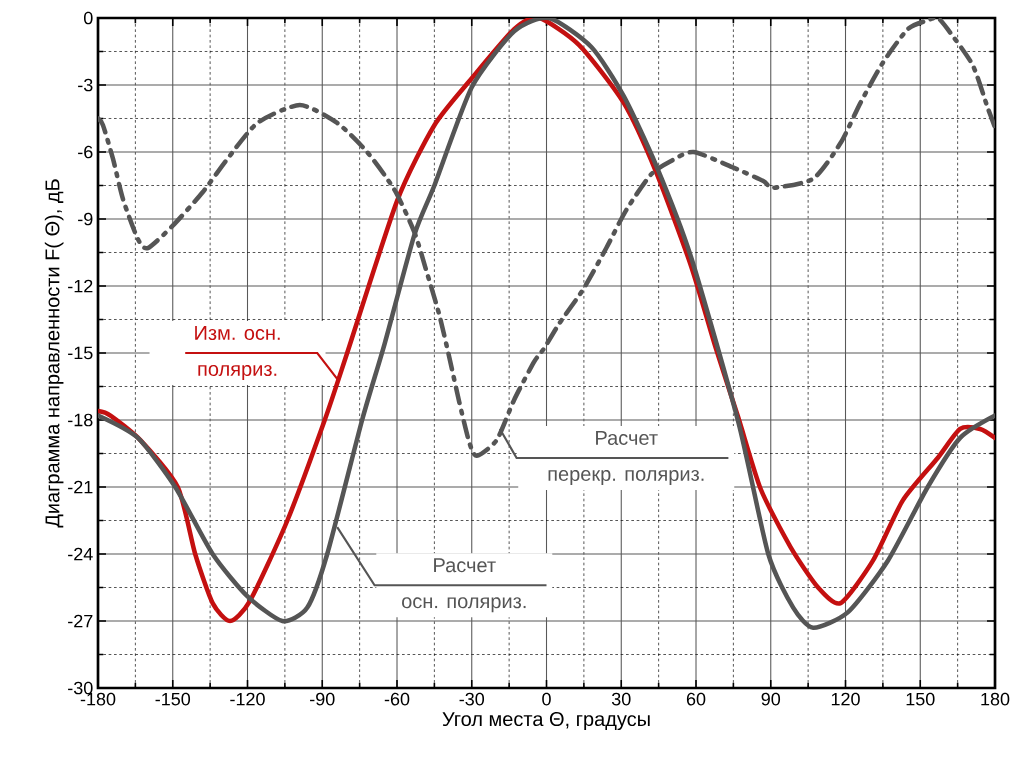 This screenshot has width=1016, height=764. Describe the element at coordinates (80, 621) in the screenshot. I see `y-tick-label: -27` at that location.